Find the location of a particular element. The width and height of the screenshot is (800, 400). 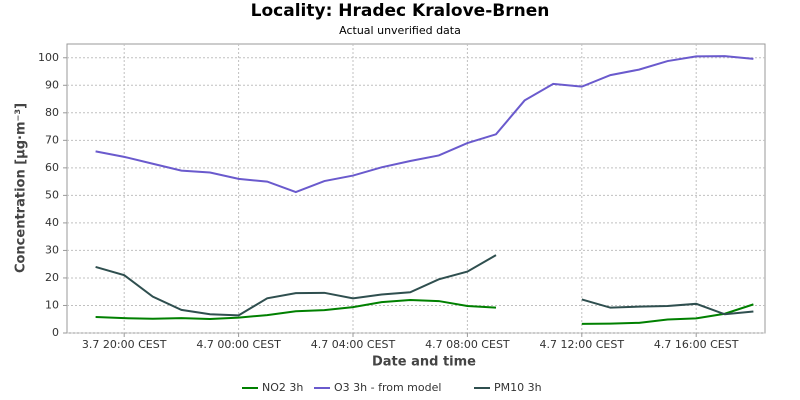

chart-title: Locality: Hradec Kralove-Brnen is located at coordinates (400, 11).